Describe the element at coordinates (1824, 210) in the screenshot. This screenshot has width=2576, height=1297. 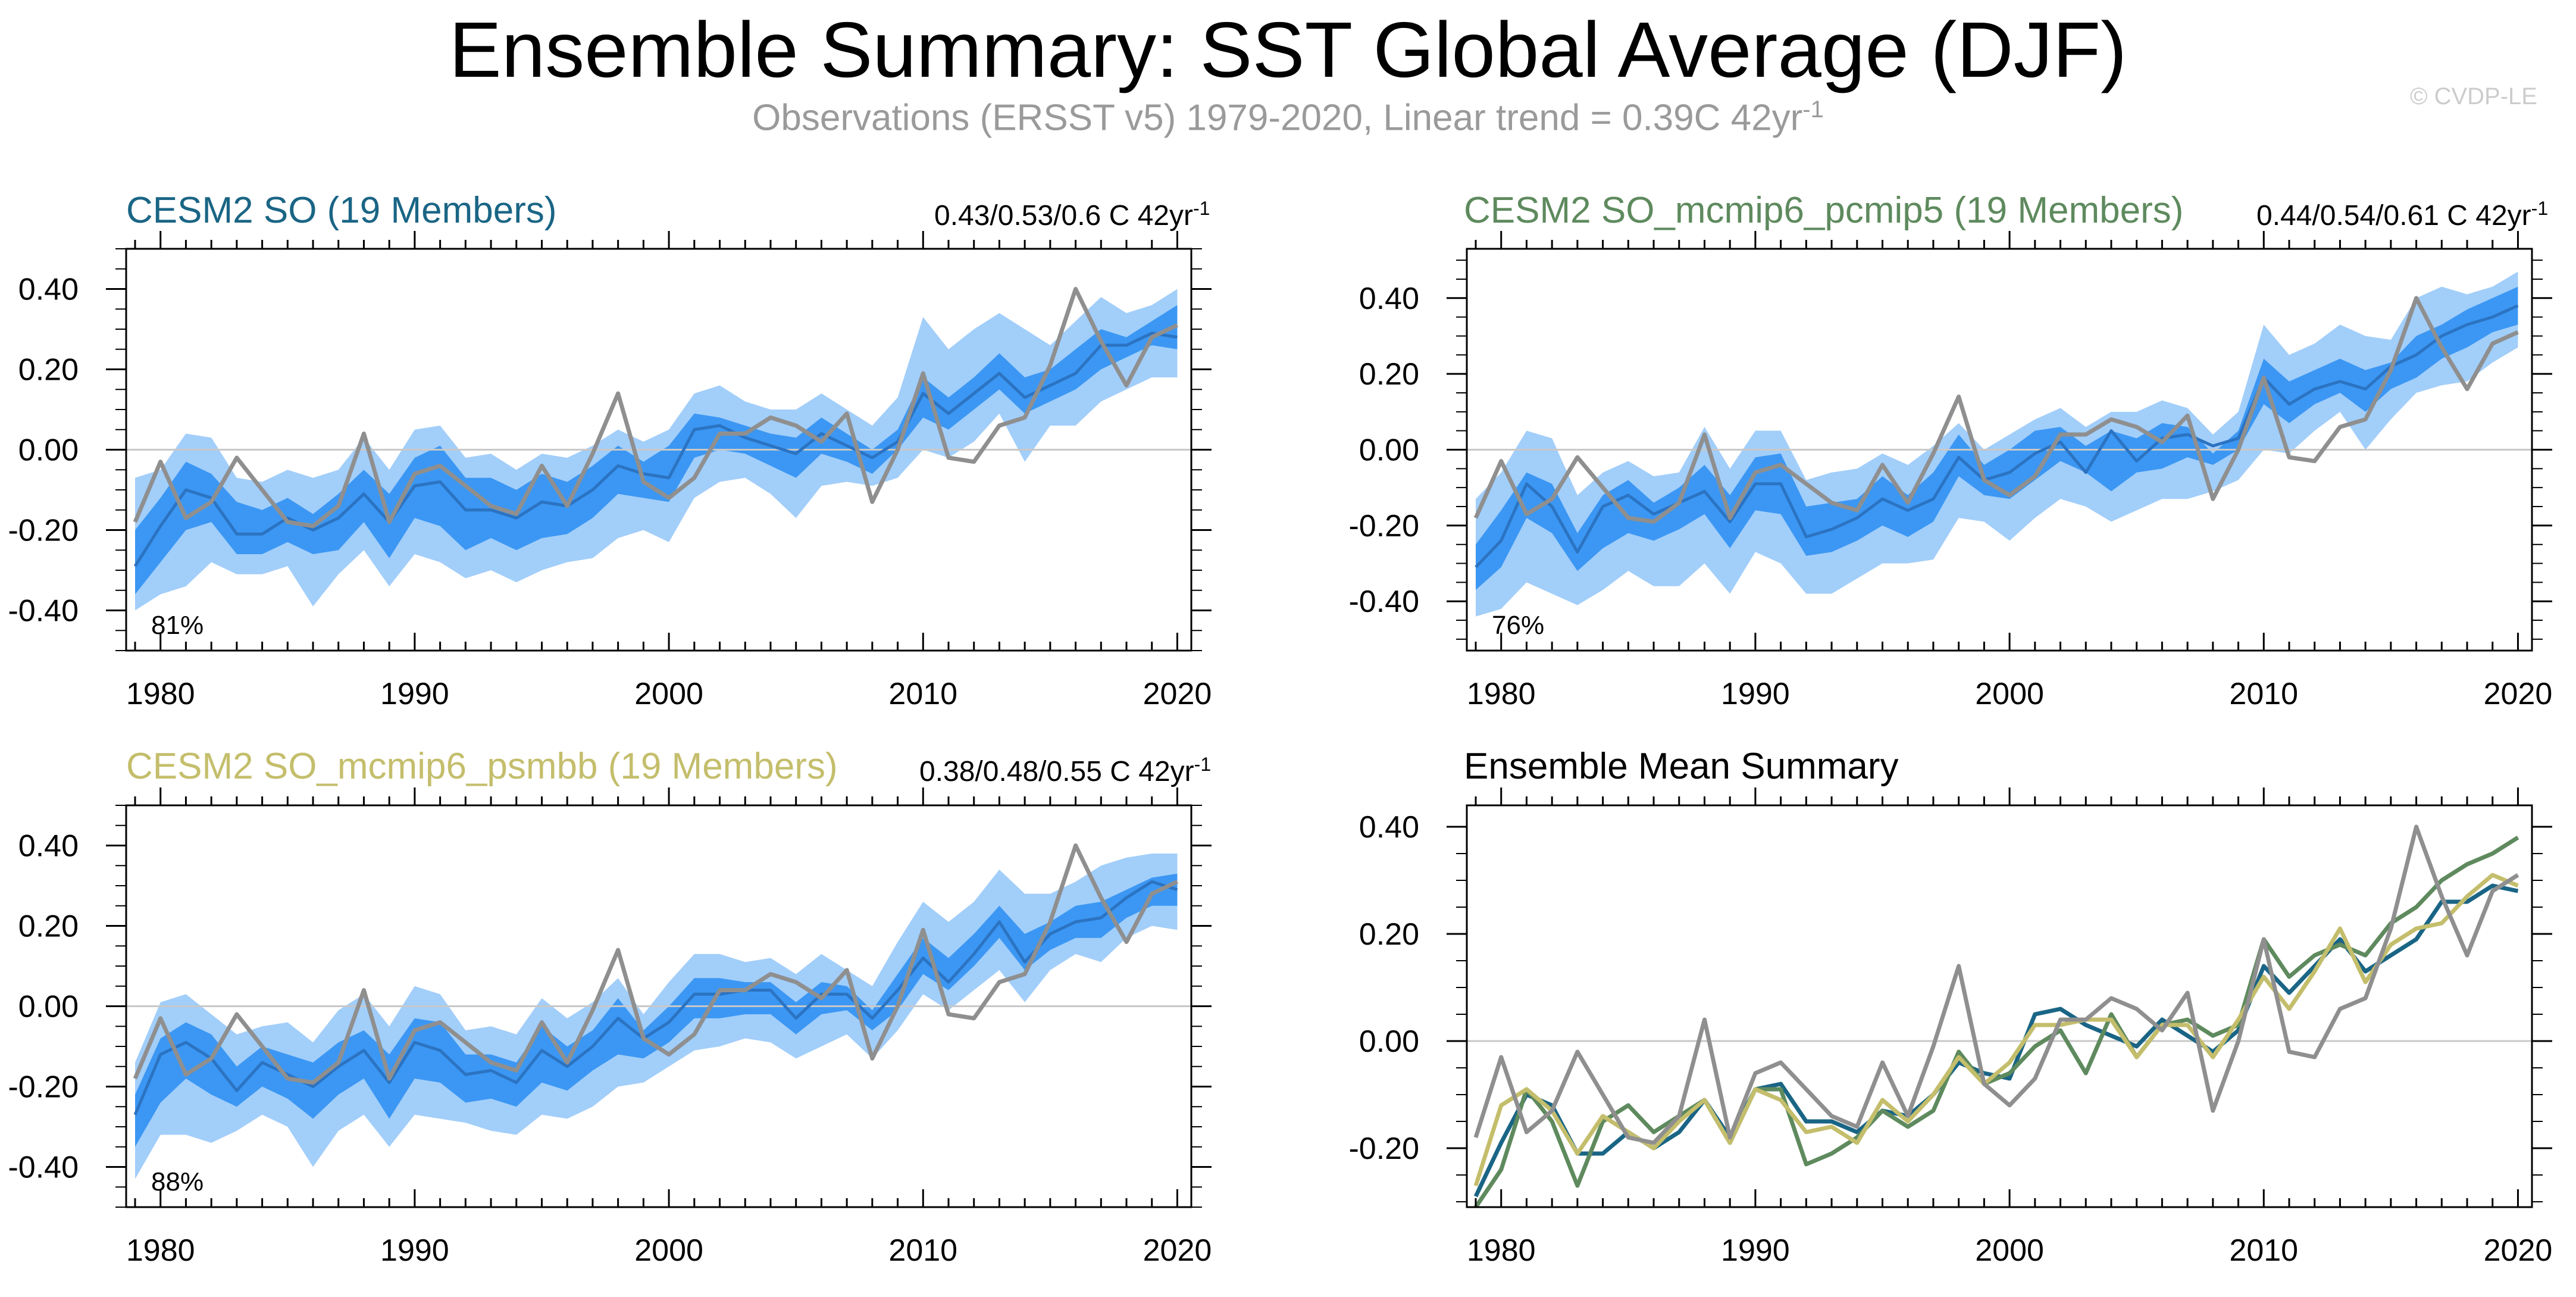
I see `panel-title-cesm2-so-pcmip5: CESM2 SO_mcmip6_pcmip5 (19 Members)` at that location.